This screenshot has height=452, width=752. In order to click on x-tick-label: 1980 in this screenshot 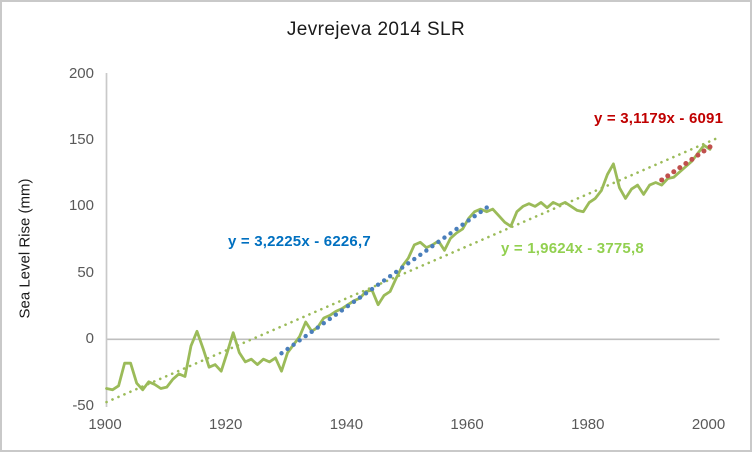, I will do `click(588, 424)`.